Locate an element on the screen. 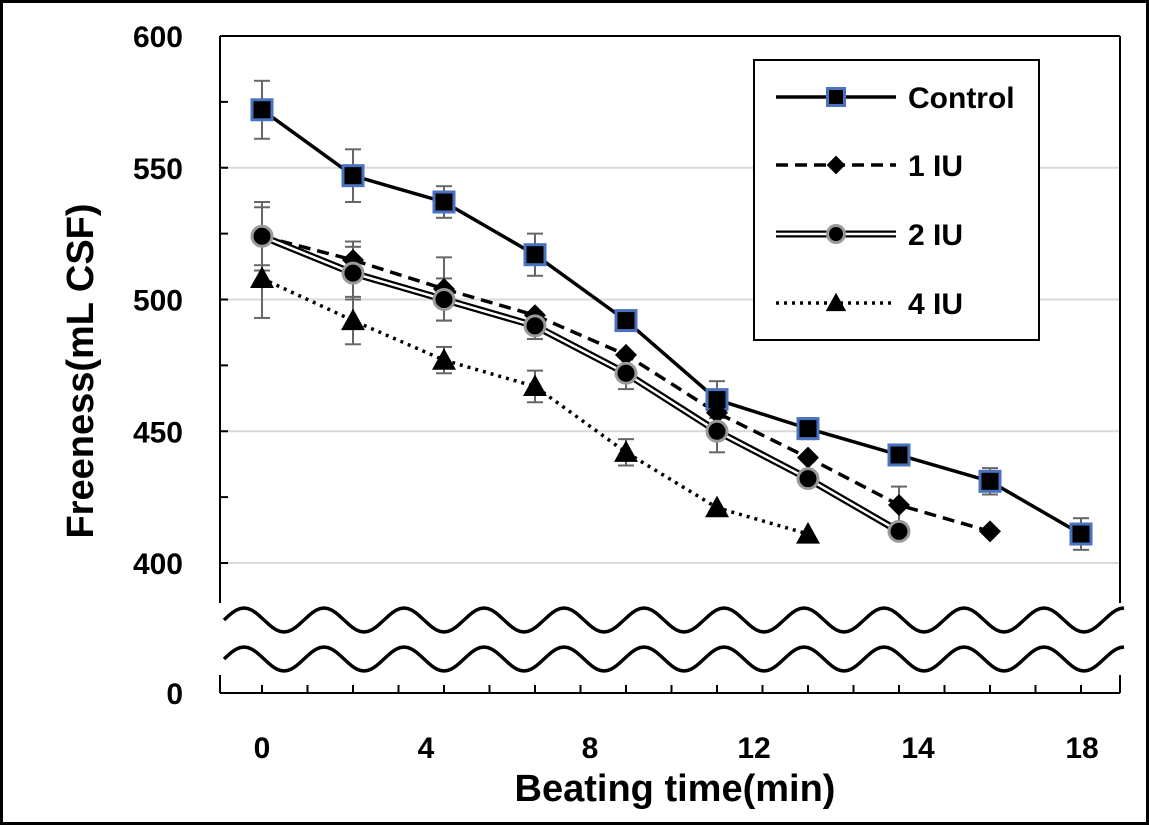 This screenshot has width=1149, height=828. axis-break-mask is located at coordinates (672, 639).